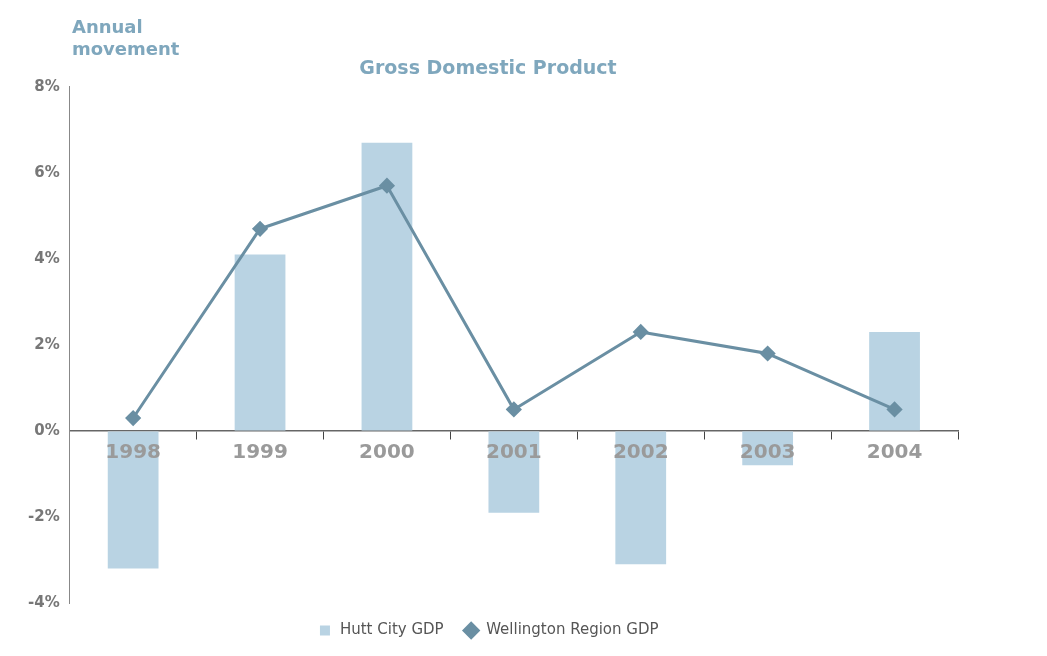 The width and height of the screenshot is (1047, 656). I want to click on legend-label: Wellington Region GDP, so click(572, 629).